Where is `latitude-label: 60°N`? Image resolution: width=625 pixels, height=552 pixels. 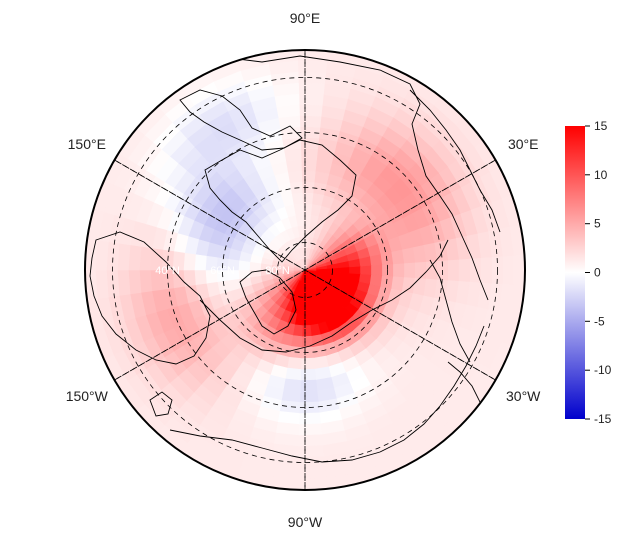
latitude-label: 60°N is located at coordinates (222, 271).